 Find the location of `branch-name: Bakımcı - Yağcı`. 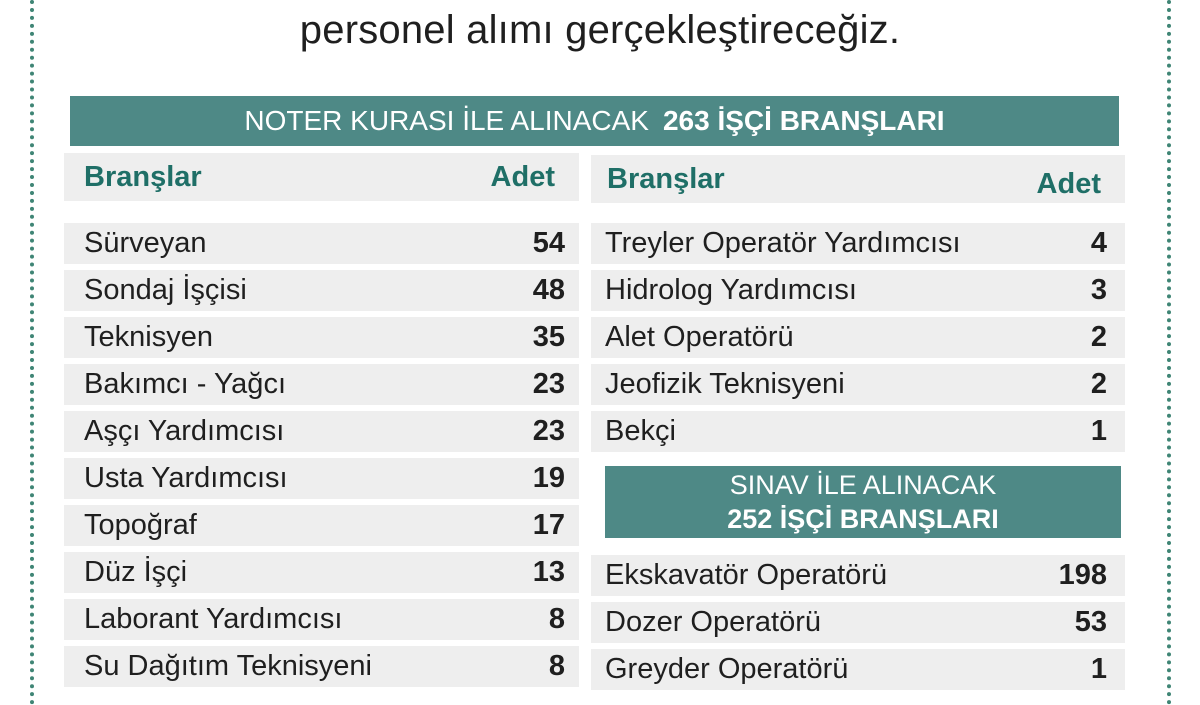

branch-name: Bakımcı - Yağcı is located at coordinates (185, 384).